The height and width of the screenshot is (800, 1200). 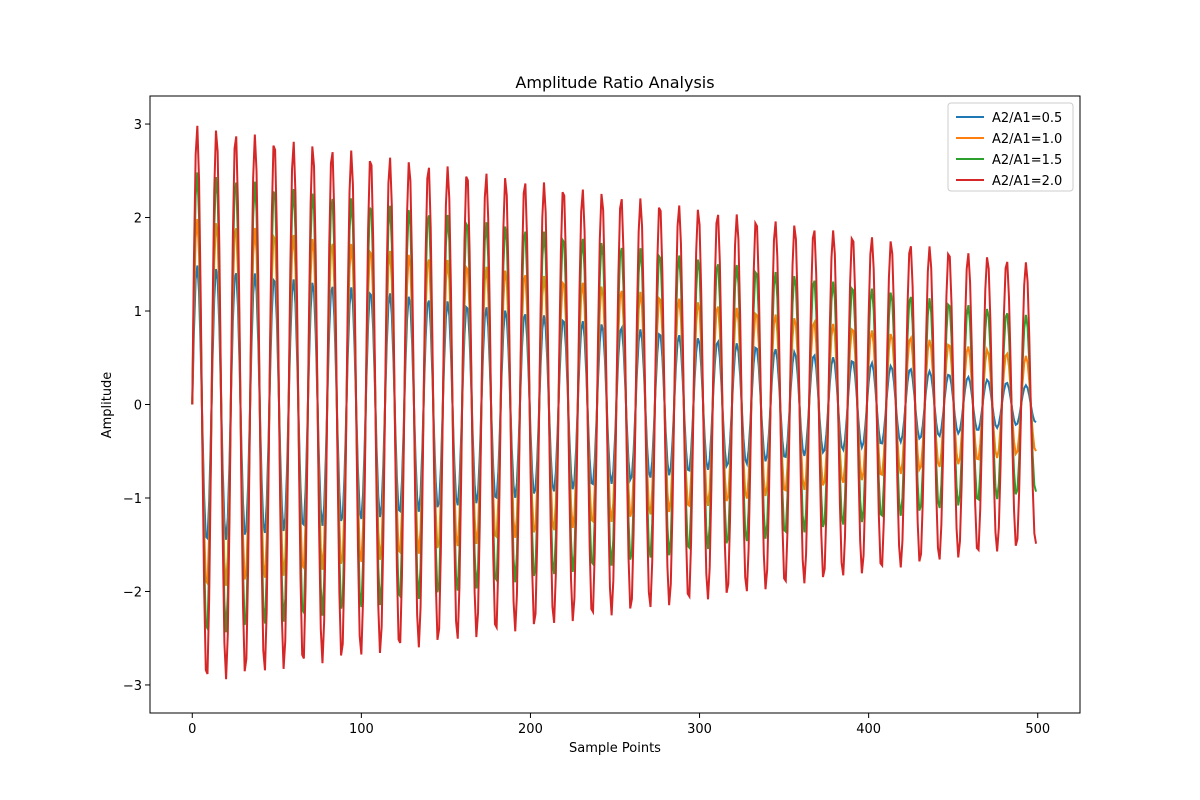 What do you see at coordinates (138, 312) in the screenshot?
I see `y-tick-label: 1` at bounding box center [138, 312].